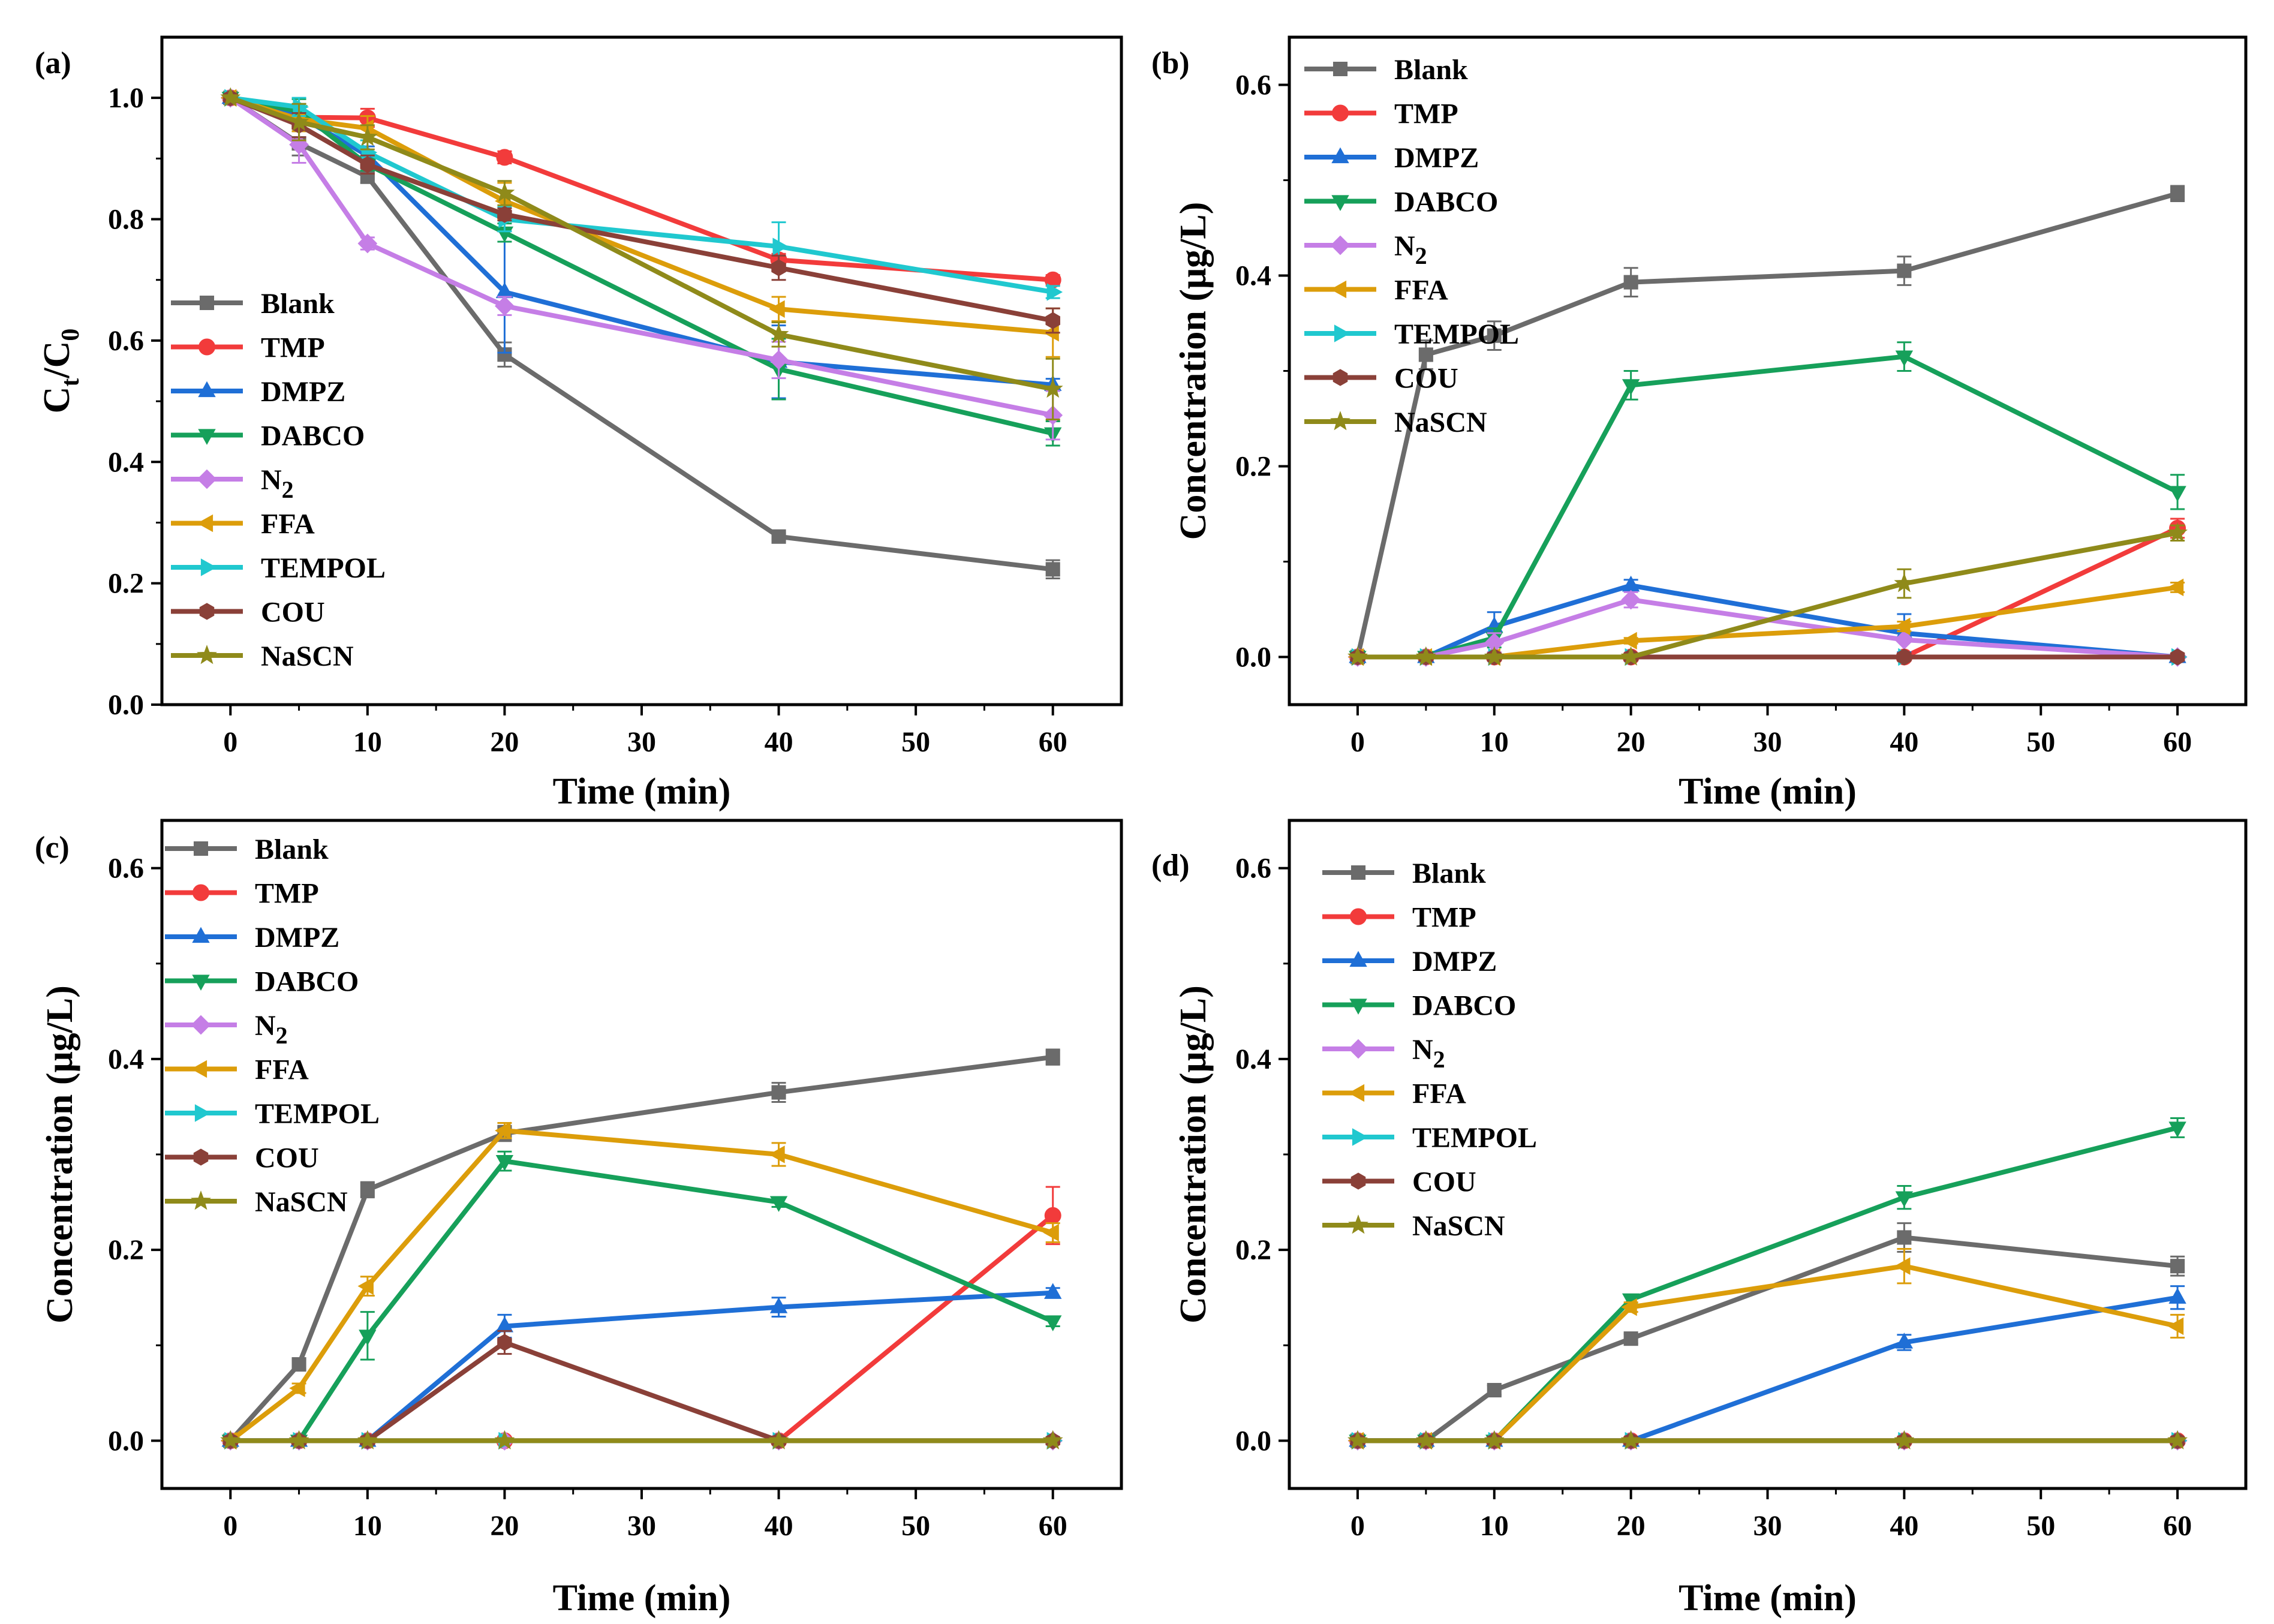 The image size is (2274, 1624). Describe the element at coordinates (1253, 1250) in the screenshot. I see `panel-d-ytick-label: 0.2` at that location.